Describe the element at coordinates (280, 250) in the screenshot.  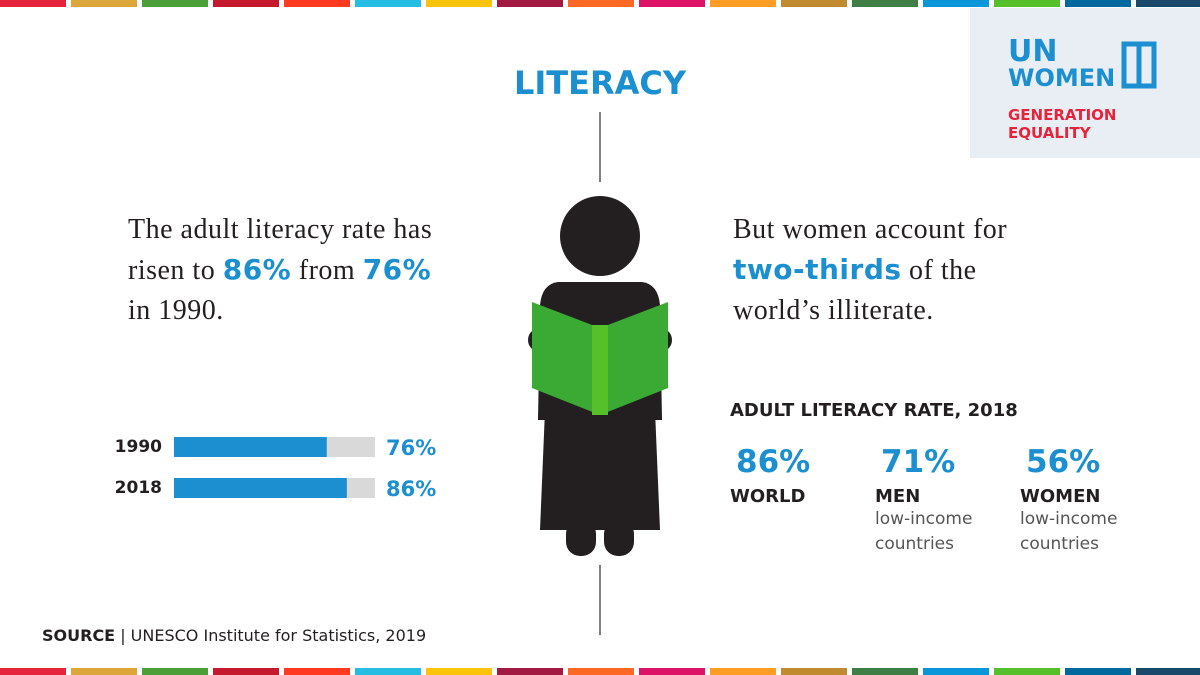
I see `text: The adult literacy rate has risen to` at that location.